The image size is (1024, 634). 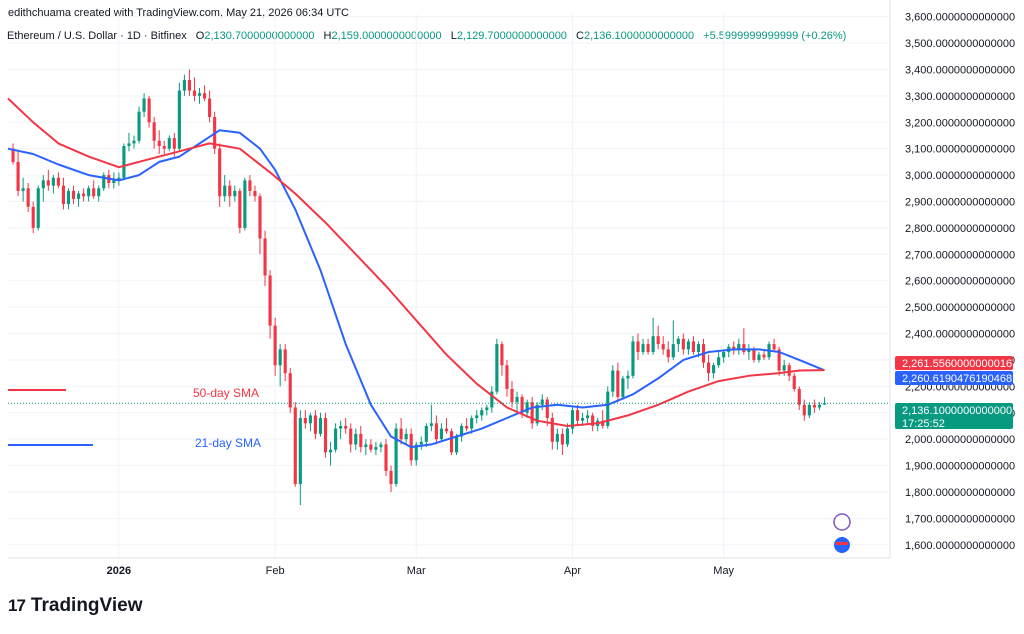 What do you see at coordinates (639, 36) in the screenshot?
I see `close-value: 2,136.1000000000000` at bounding box center [639, 36].